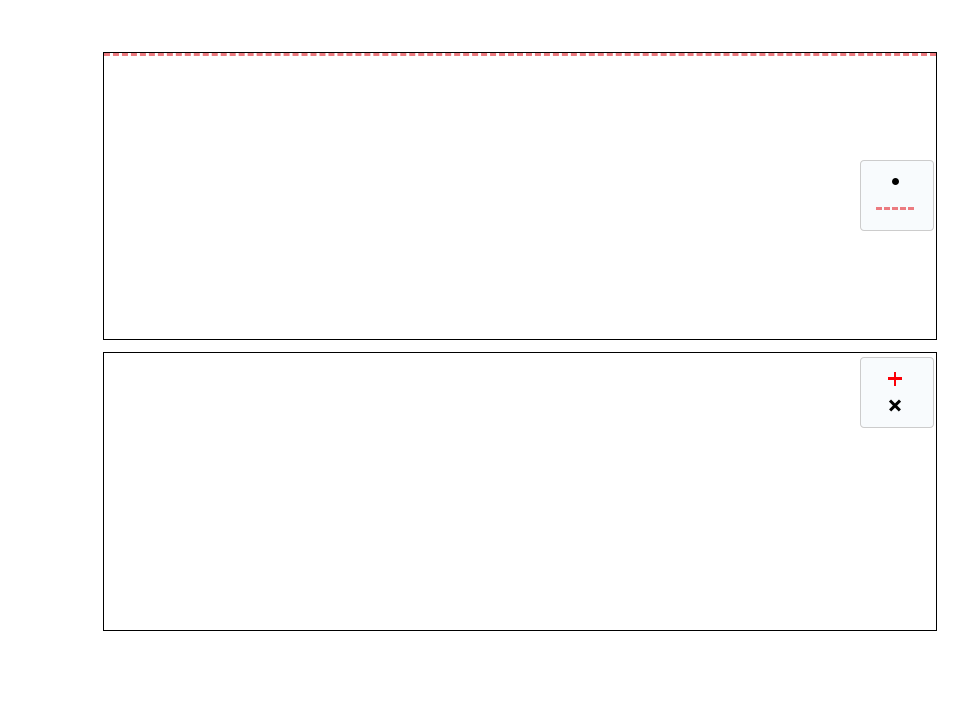 The width and height of the screenshot is (960, 720). I want to click on cross-marker-icon, so click(895, 406).